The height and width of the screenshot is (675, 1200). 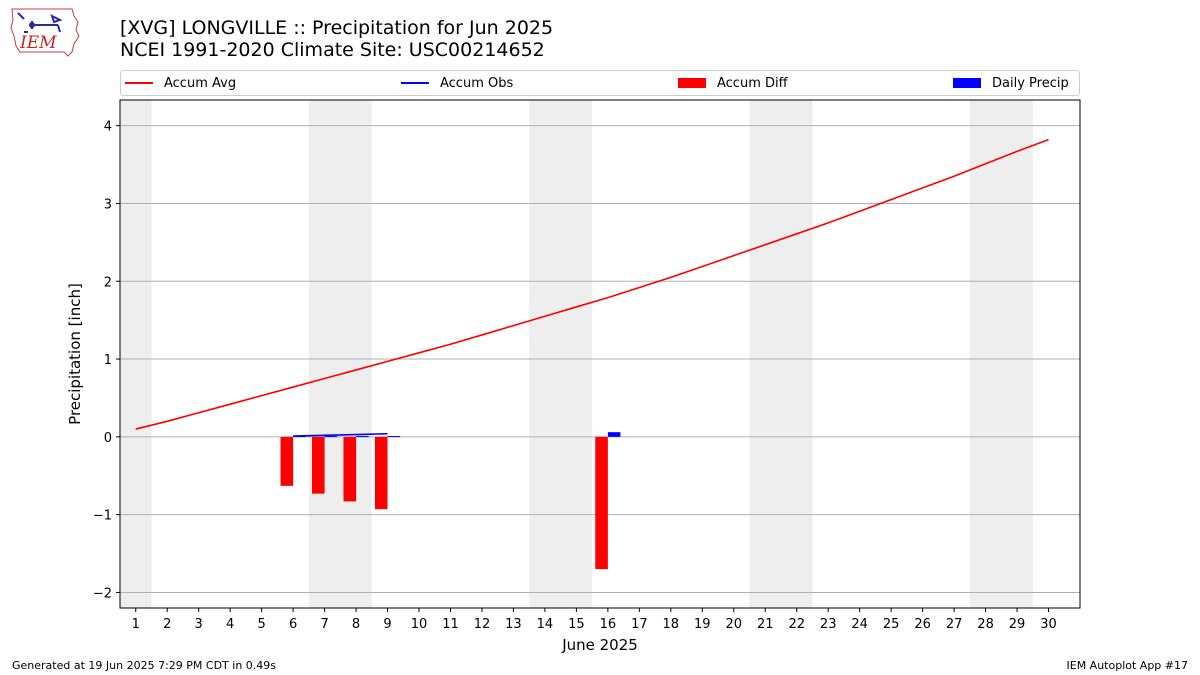 I want to click on legend-swatch-accum-avg, so click(x=139, y=83).